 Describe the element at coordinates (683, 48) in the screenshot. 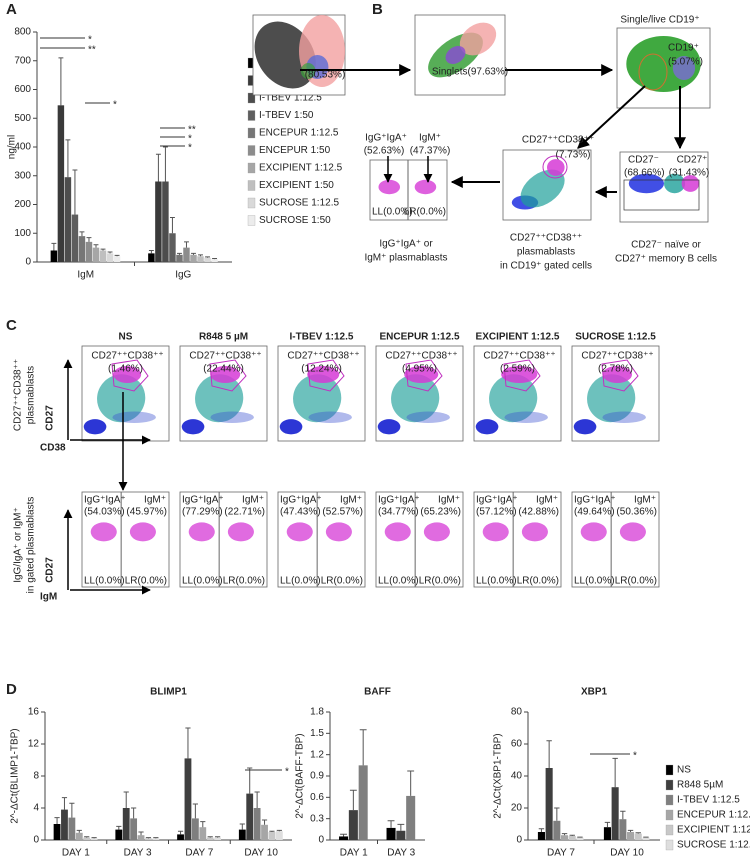

I see `flow-label: CD19⁺` at that location.